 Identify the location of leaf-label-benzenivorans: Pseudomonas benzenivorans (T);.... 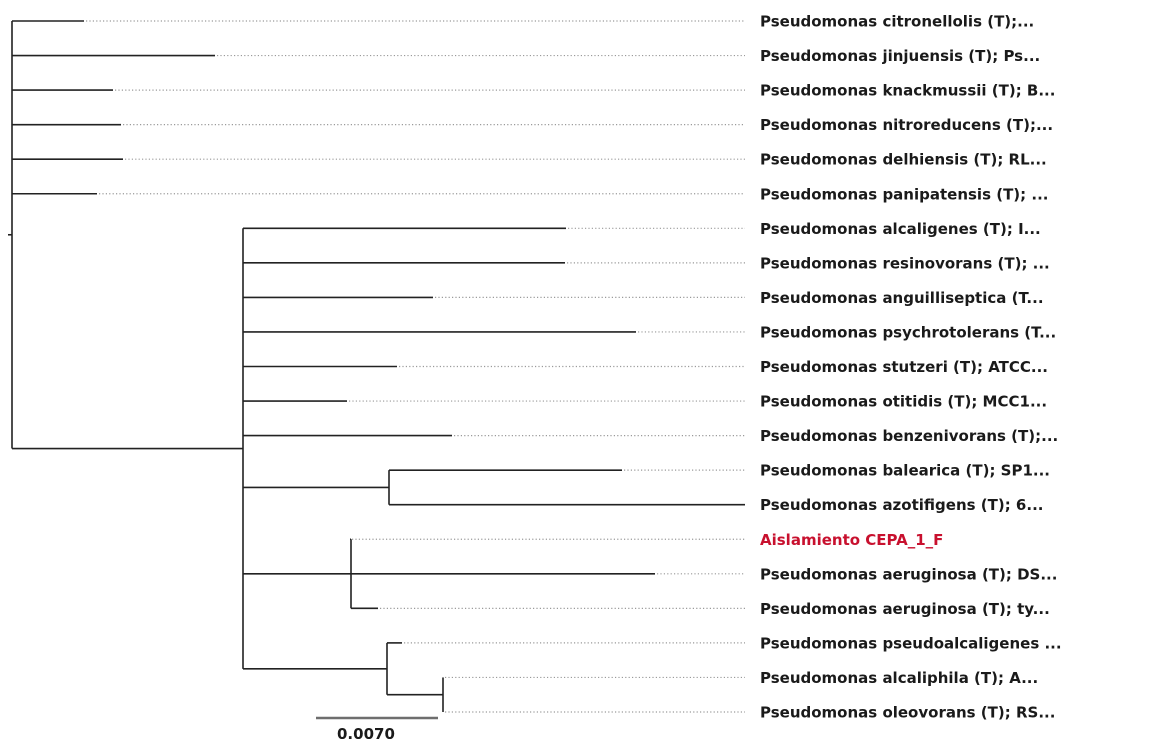
(909, 436).